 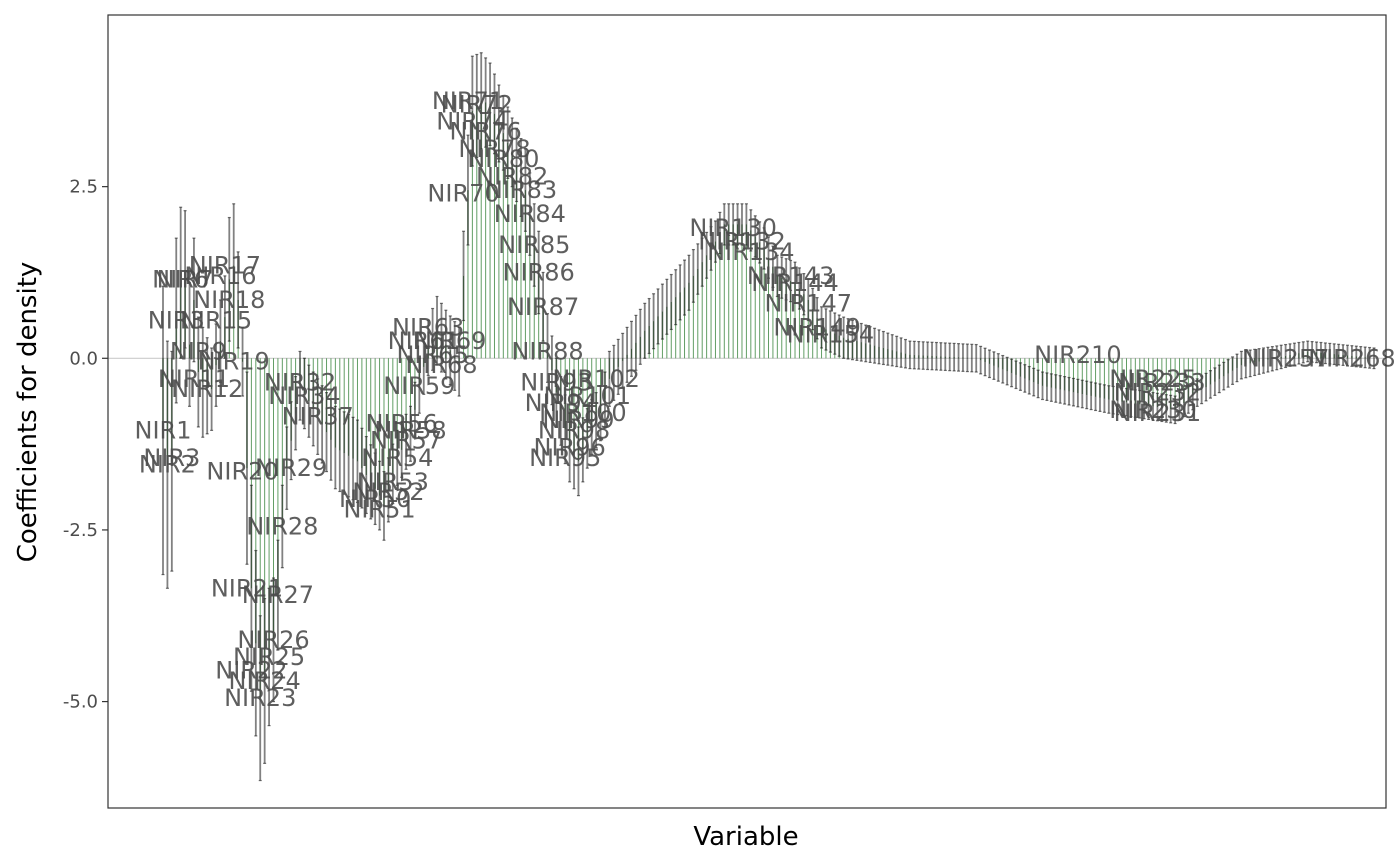 I want to click on point-label: NIR34, so click(x=304, y=396).